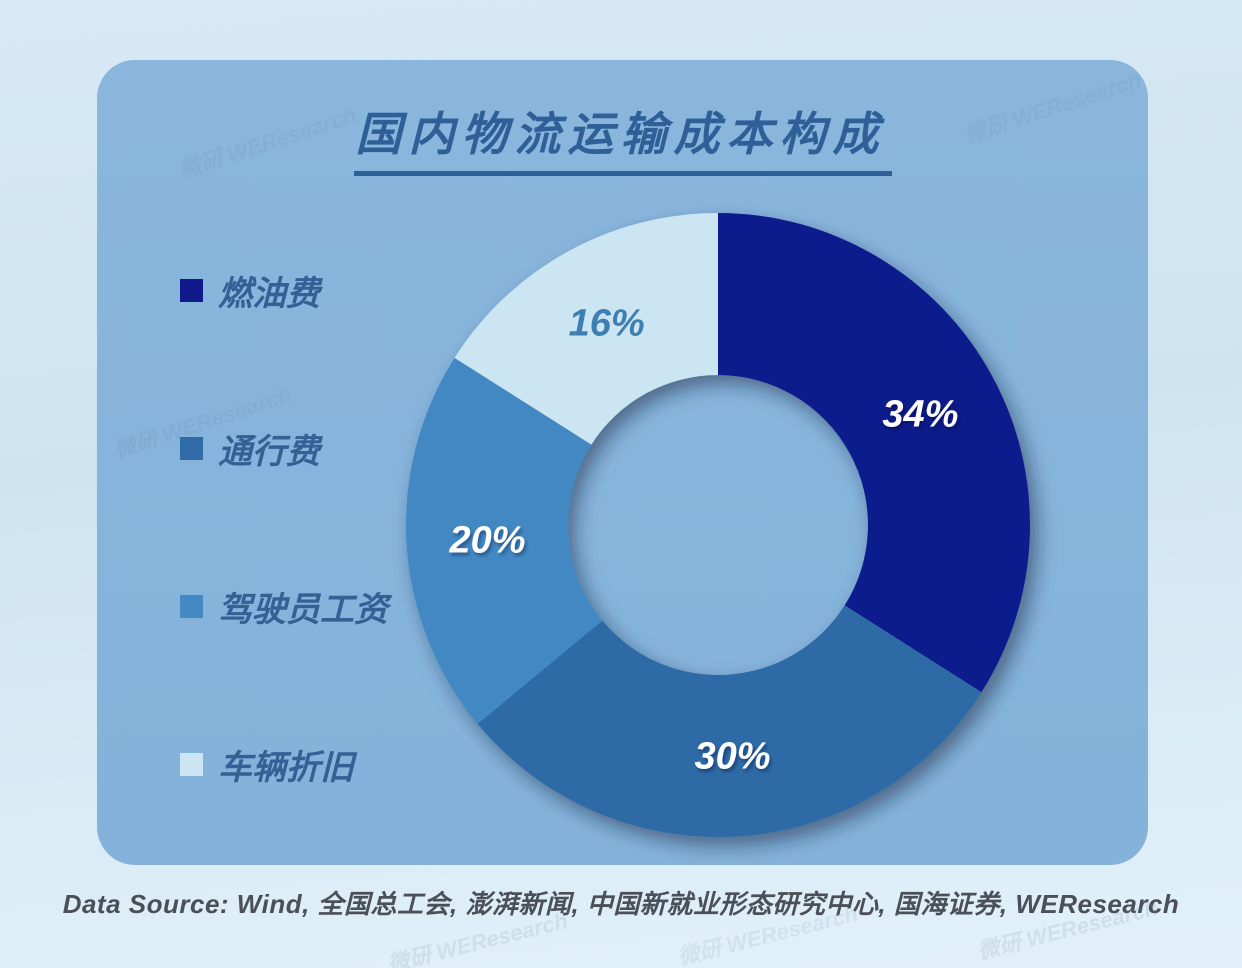 This screenshot has width=1242, height=968. I want to click on legend-label: 车辆折旧, so click(286, 767).